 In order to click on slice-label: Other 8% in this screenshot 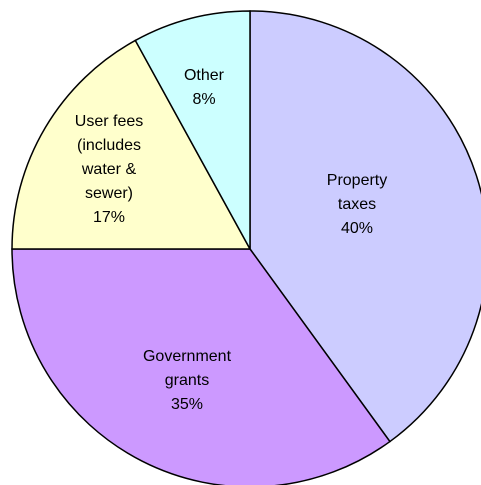, I will do `click(204, 88)`.